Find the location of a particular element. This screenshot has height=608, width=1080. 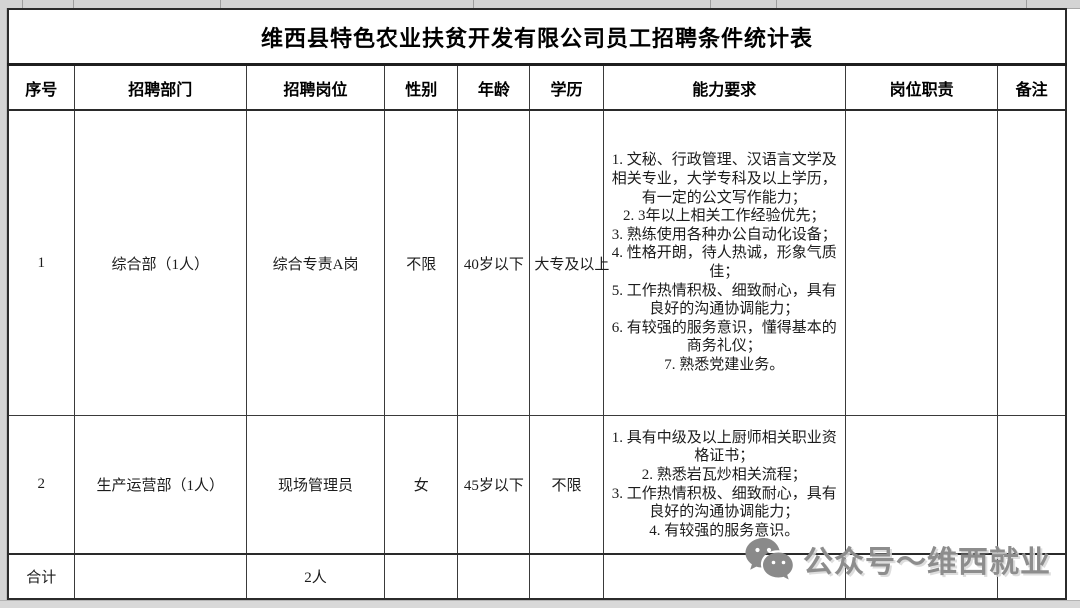

cell-department: 生产运营部（1人） is located at coordinates (160, 485).